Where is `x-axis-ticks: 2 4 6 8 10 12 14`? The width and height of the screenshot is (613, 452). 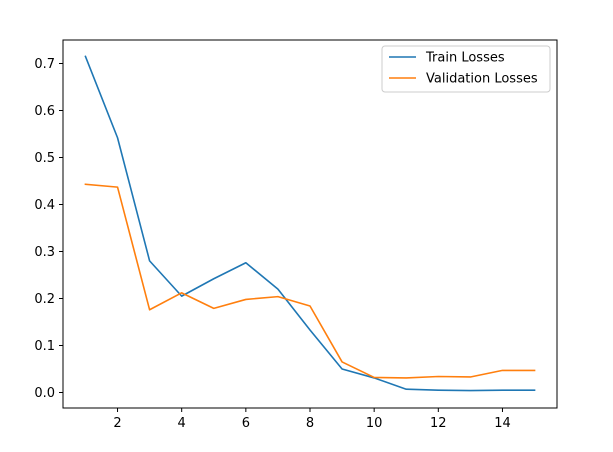 x-axis-ticks: 2 4 6 8 10 12 14 is located at coordinates (312, 419).